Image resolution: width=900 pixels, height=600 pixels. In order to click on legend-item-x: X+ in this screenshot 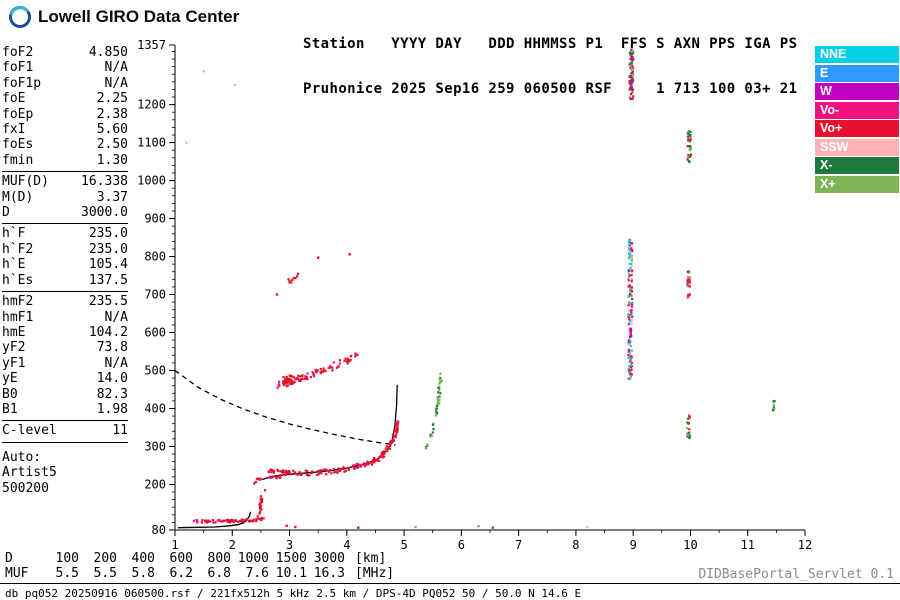, I will do `click(857, 184)`.